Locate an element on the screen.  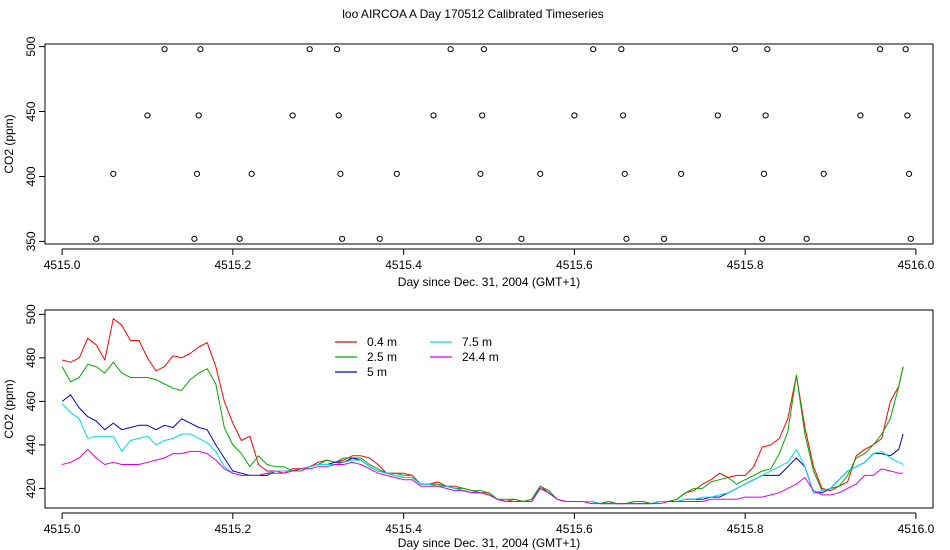
top-x-tick-label: 4515.2 is located at coordinates (232, 265).